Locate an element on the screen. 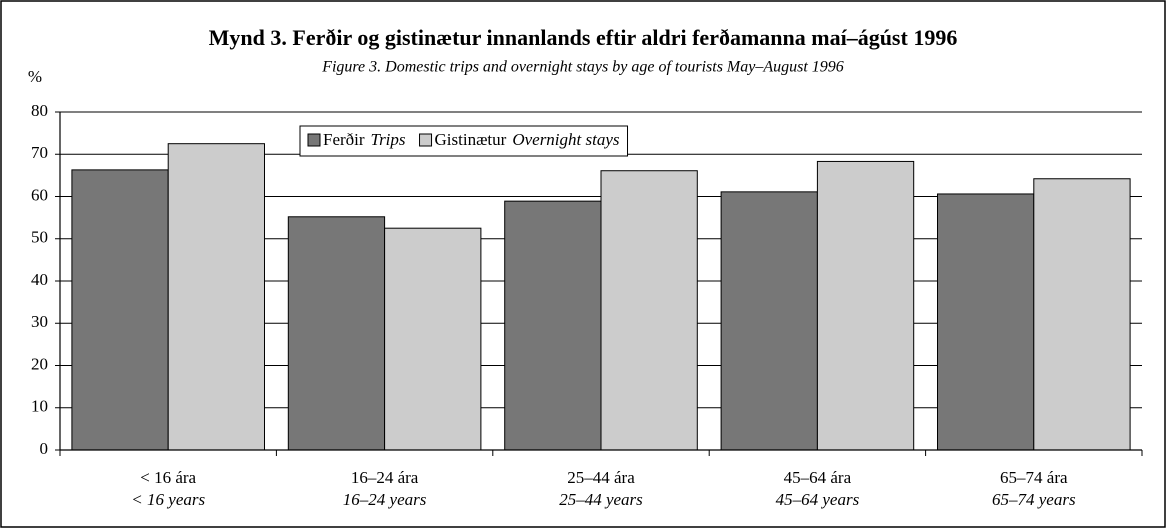 This screenshot has height=528, width=1166. legend-label-en: Overnight stays is located at coordinates (566, 139).